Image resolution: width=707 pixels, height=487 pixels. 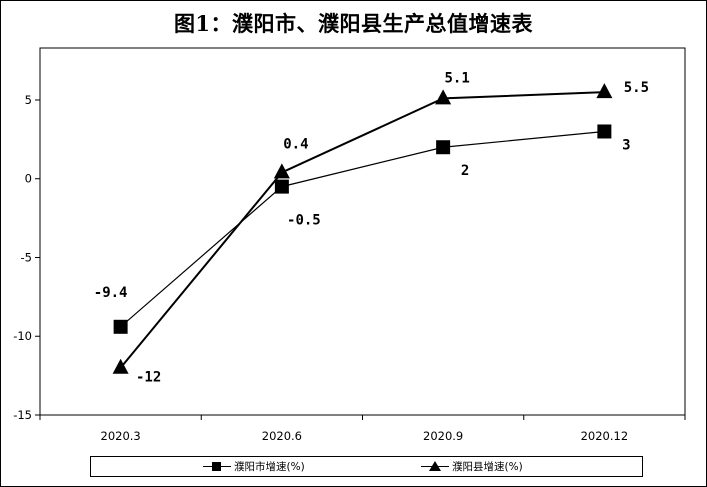 I want to click on legend: 濮阳市增速(%) 濮阳县增速(%), so click(x=366, y=466).